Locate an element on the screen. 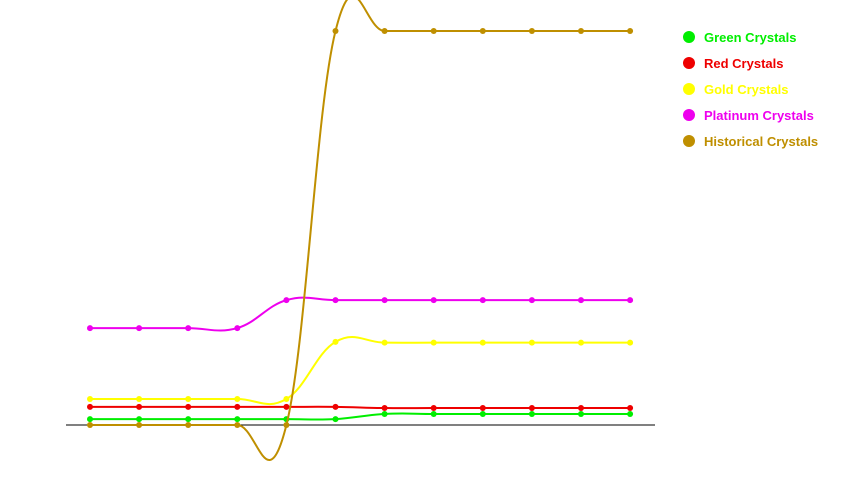 Image resolution: width=858 pixels, height=484 pixels. legend-item-green-crystals: Green Crystals is located at coordinates (750, 37).